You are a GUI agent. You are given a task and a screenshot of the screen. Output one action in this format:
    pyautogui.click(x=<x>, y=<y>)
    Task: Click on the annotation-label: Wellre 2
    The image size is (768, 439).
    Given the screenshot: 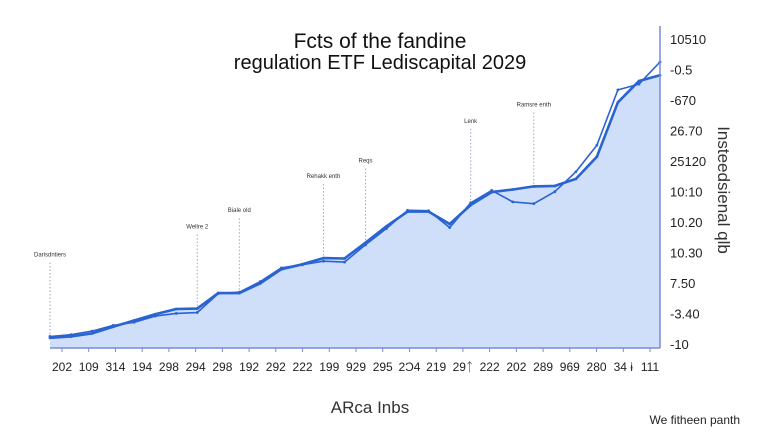 What is the action you would take?
    pyautogui.click(x=197, y=228)
    